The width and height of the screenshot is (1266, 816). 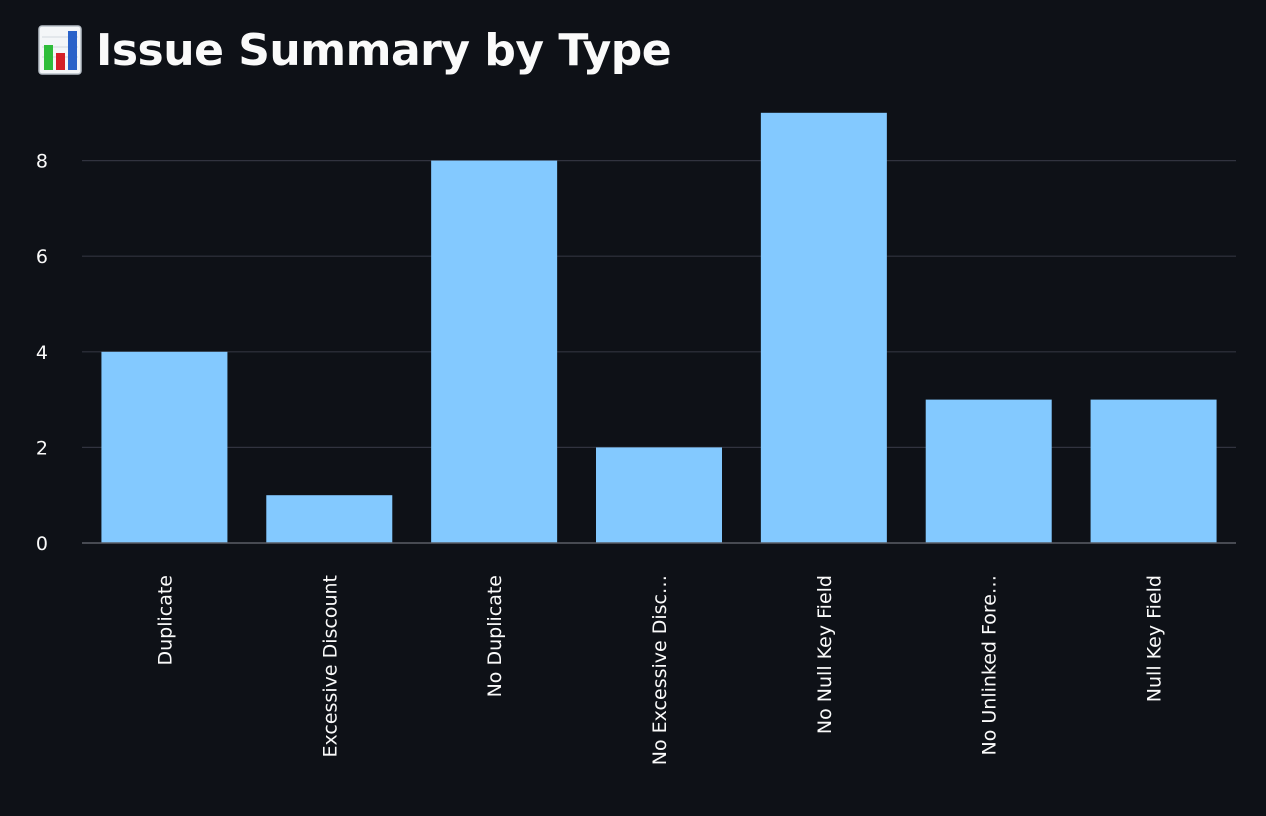 I want to click on y-tick-label: 0, so click(x=42, y=544).